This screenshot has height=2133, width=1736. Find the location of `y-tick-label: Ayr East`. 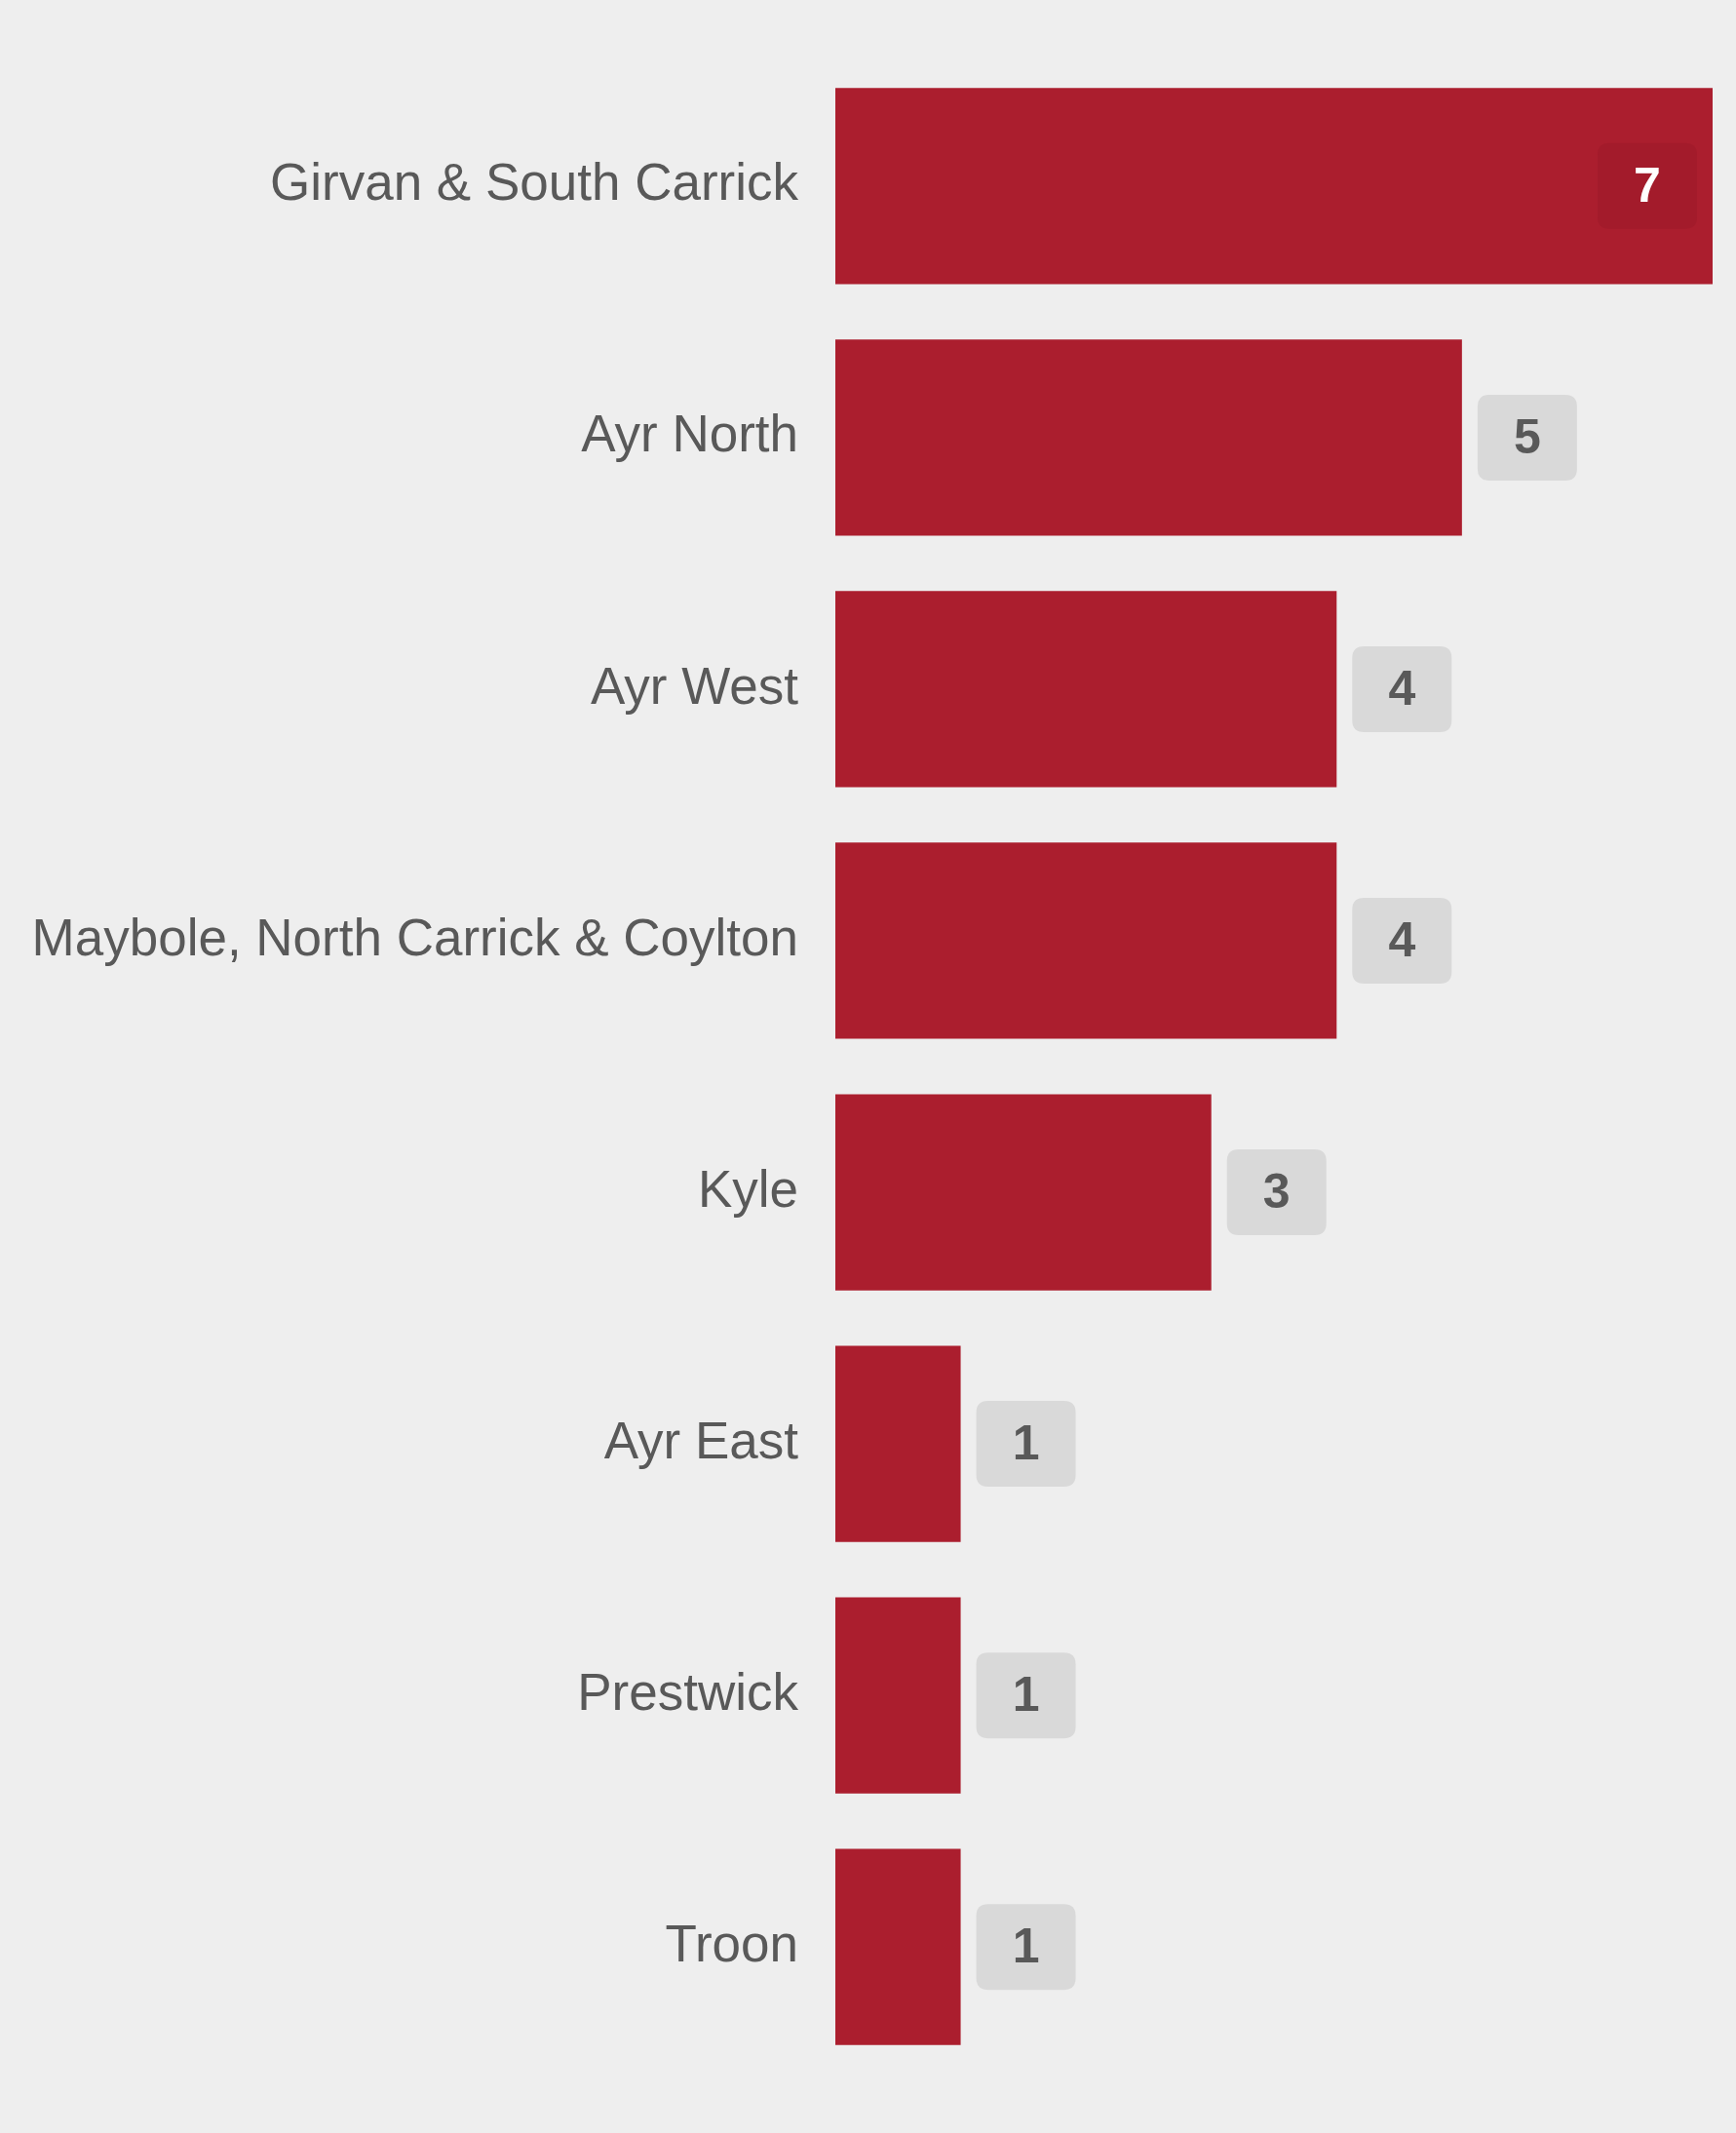

y-tick-label: Ayr East is located at coordinates (701, 1440).